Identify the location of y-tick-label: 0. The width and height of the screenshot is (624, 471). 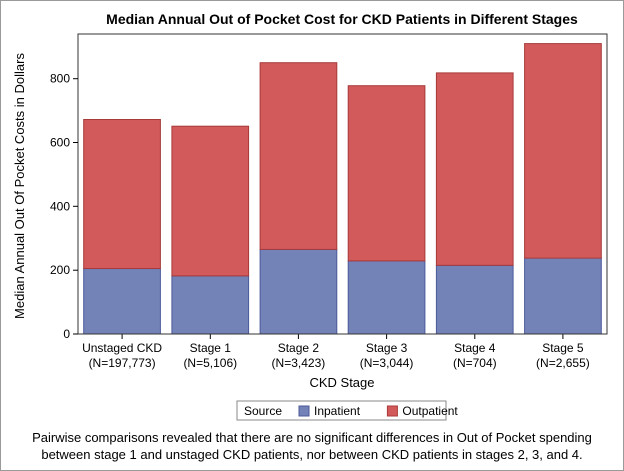
(66, 334).